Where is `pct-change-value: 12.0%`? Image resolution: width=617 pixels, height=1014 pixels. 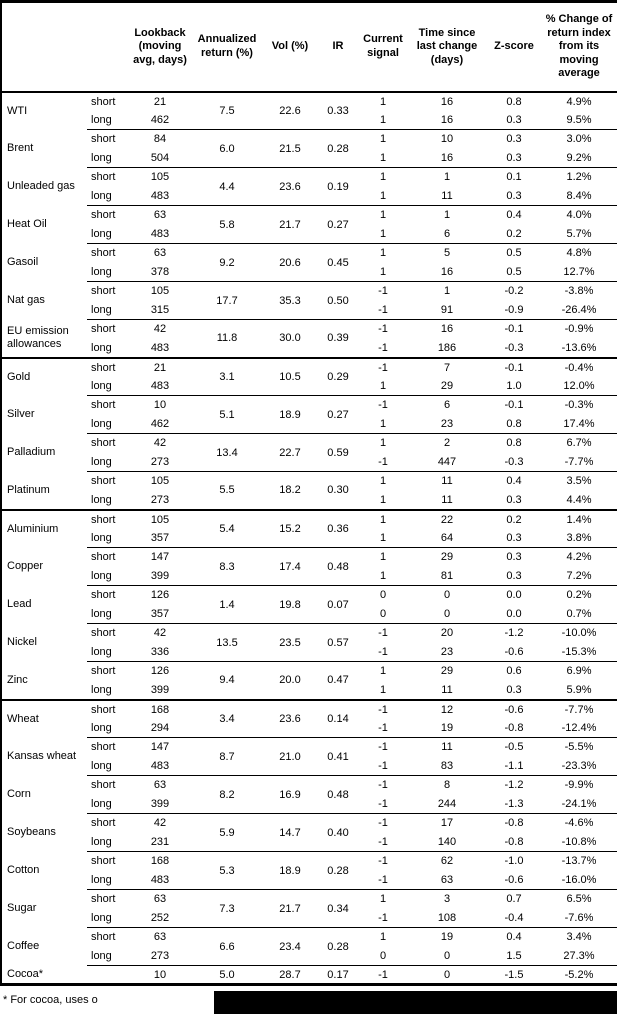
pct-change-value: 12.0% is located at coordinates (579, 385).